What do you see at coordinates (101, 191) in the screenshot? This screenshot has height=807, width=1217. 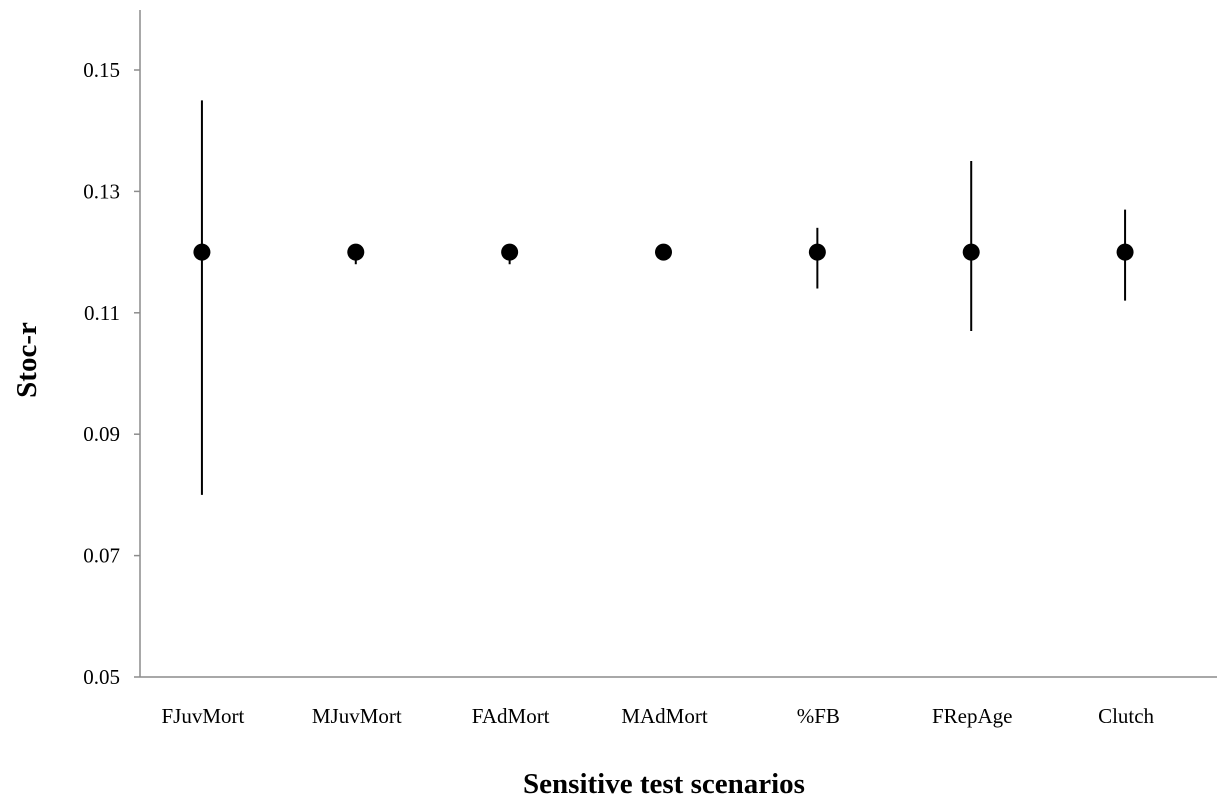 I see `y-tick-label: 0.13` at bounding box center [101, 191].